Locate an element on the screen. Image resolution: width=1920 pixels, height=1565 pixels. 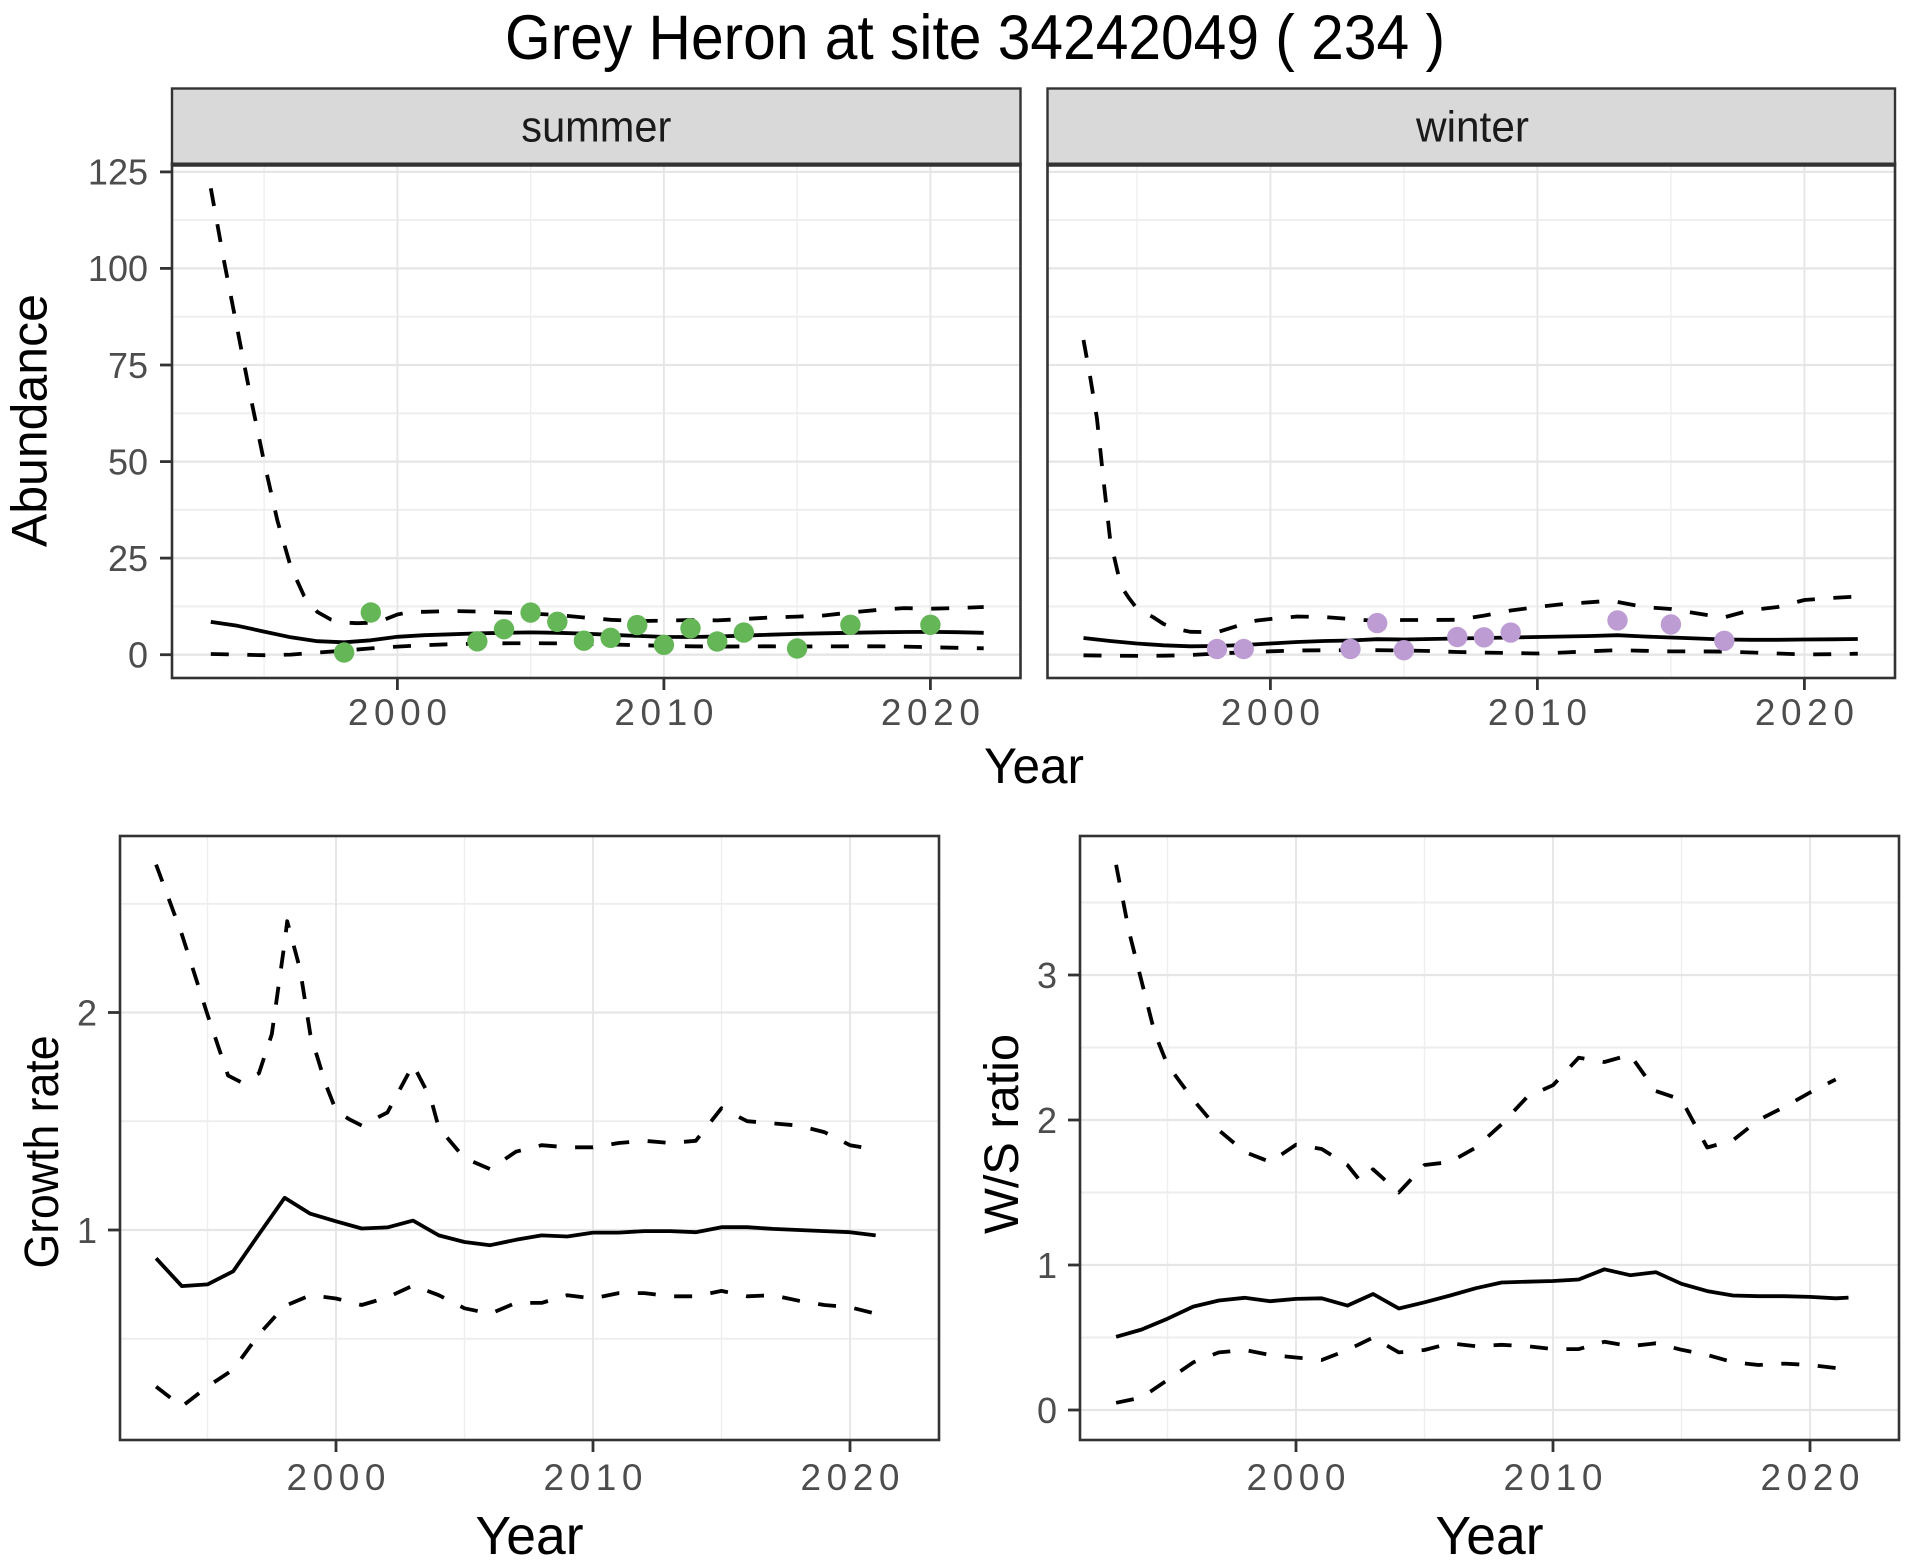
svg-text: 50 is located at coordinates (128, 461).